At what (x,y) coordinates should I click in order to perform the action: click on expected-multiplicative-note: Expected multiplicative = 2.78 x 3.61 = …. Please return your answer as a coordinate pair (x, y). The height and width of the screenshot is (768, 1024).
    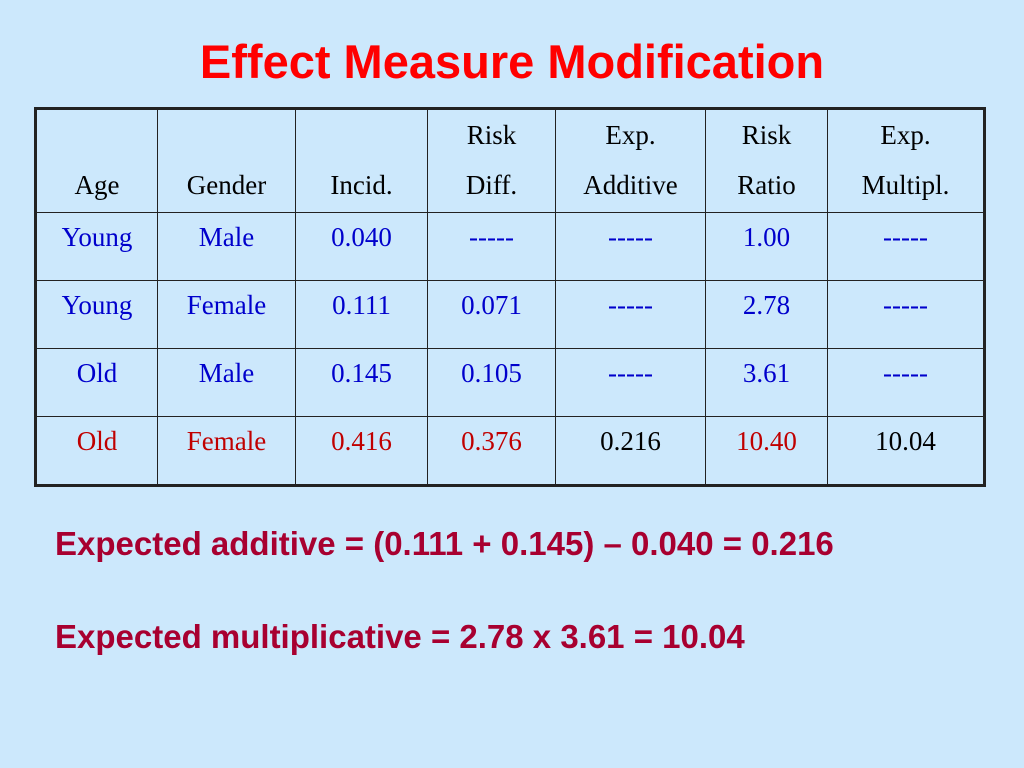
    Looking at the image, I should click on (400, 636).